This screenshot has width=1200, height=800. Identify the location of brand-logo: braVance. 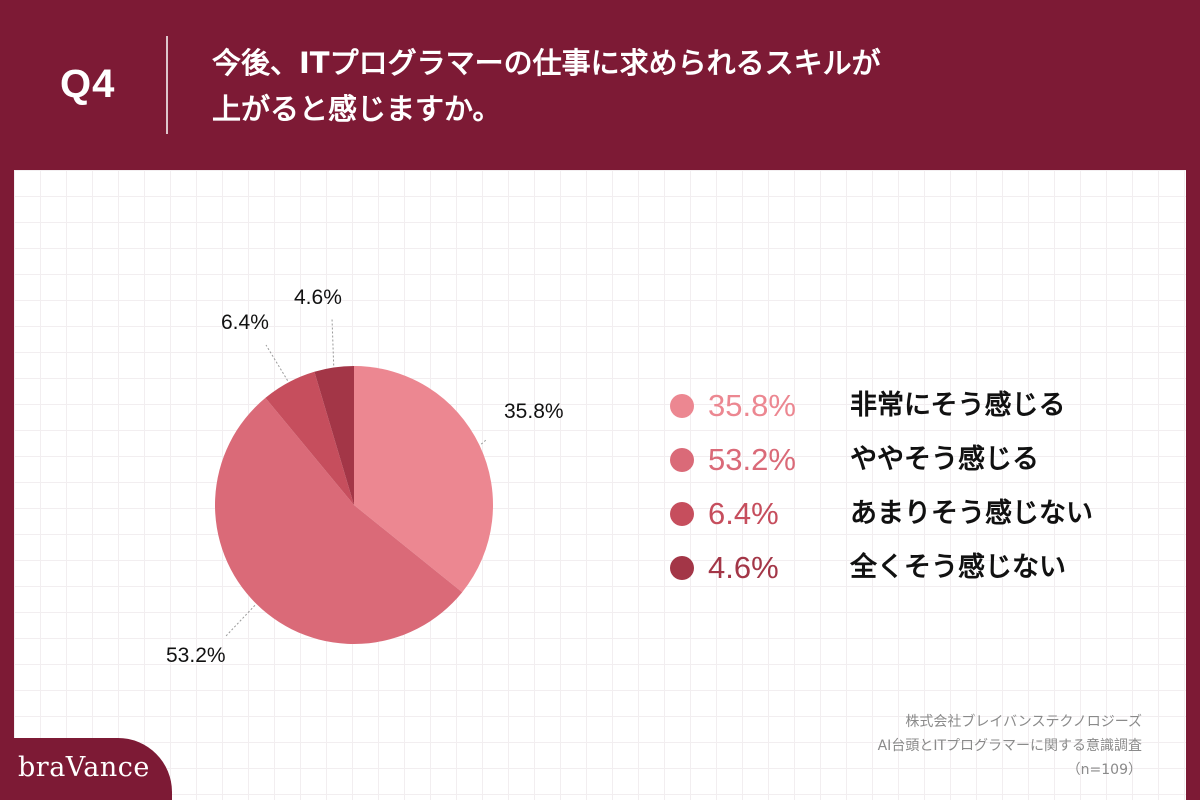
(84, 767).